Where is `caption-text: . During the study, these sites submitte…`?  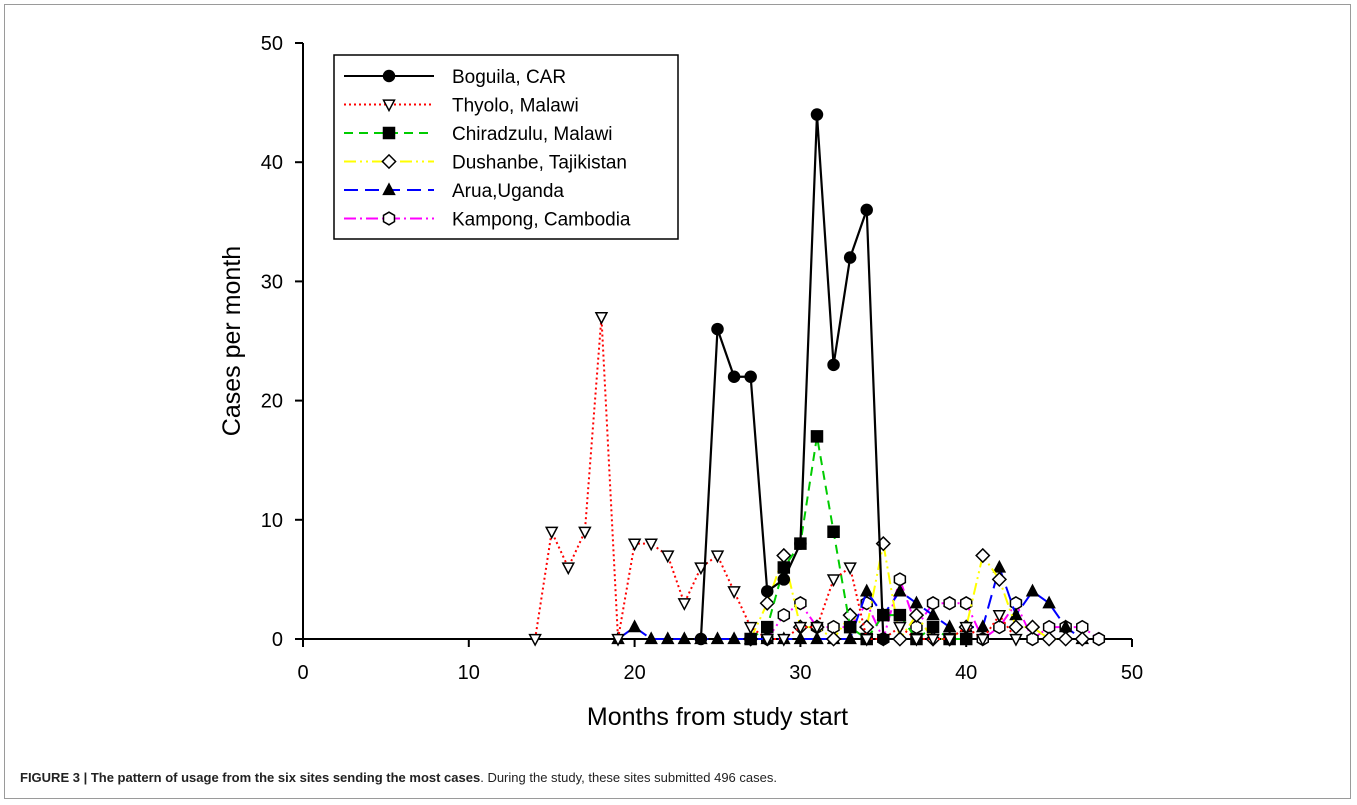 caption-text: . During the study, these sites submitte… is located at coordinates (628, 777).